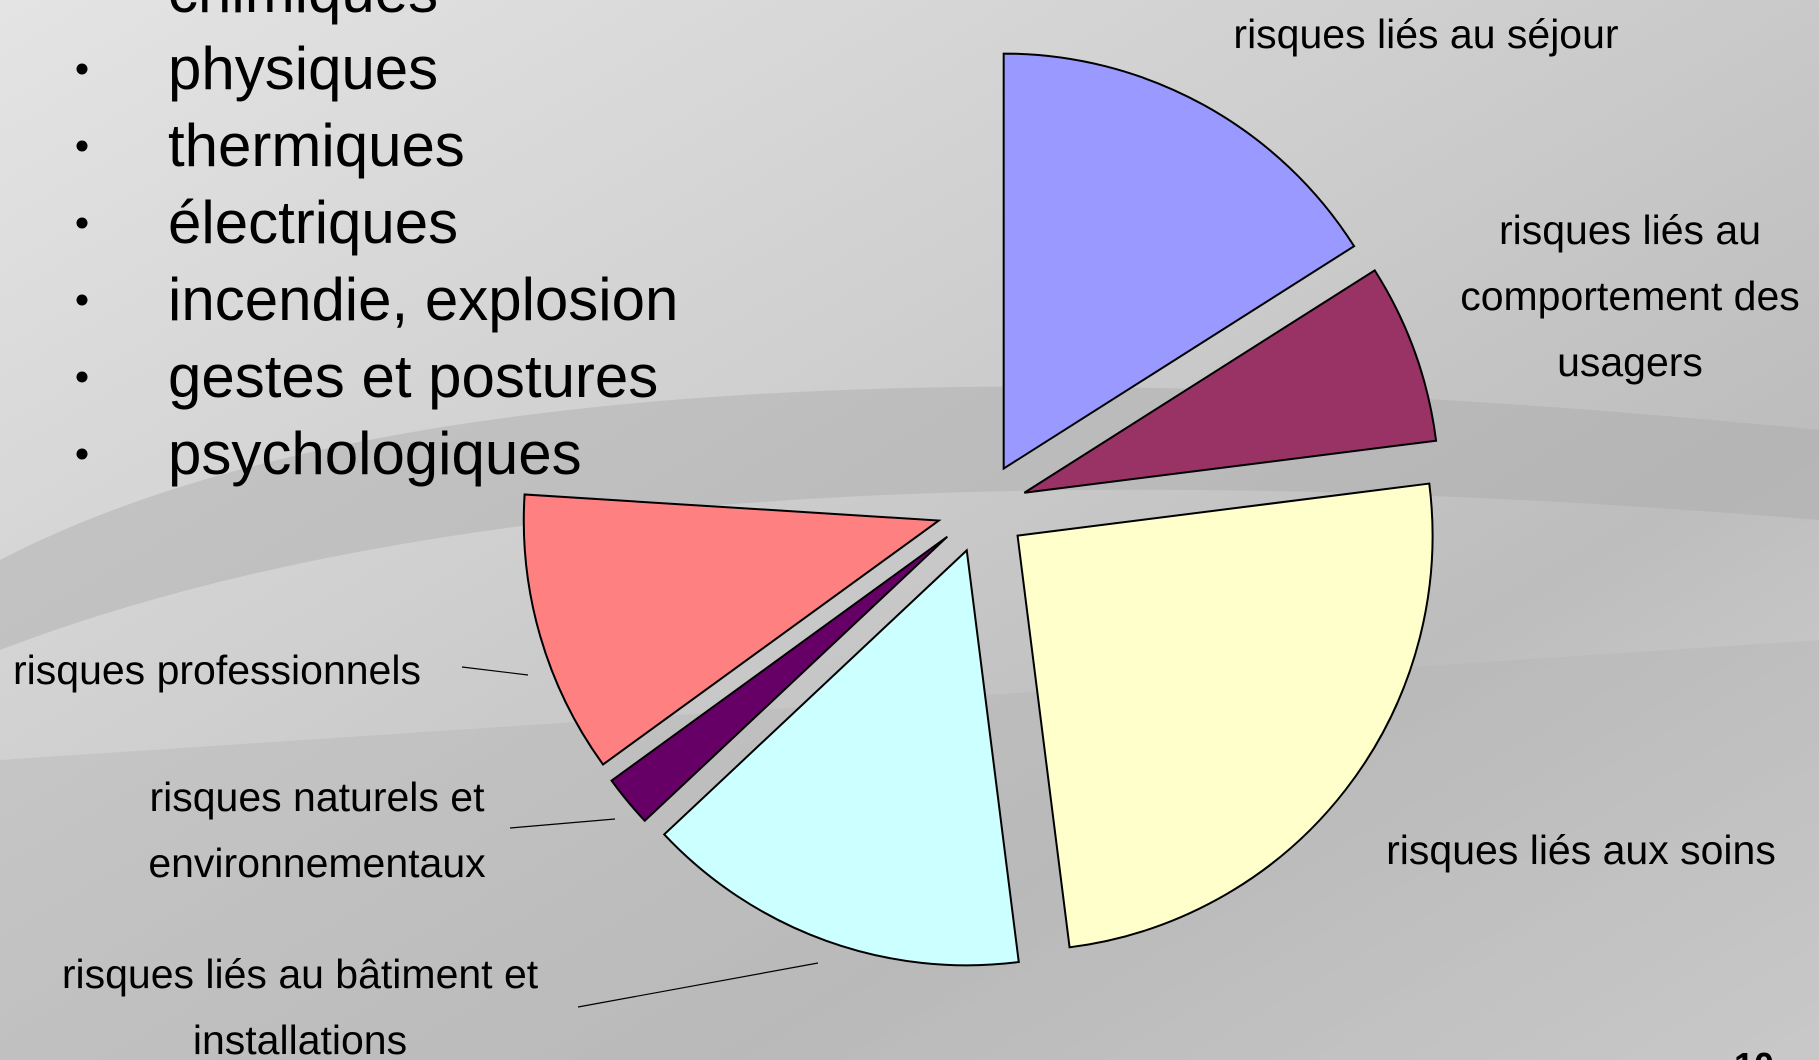 This screenshot has width=1819, height=1060. What do you see at coordinates (1630, 296) in the screenshot?
I see `pie-label: risques liés au comportement des usagers` at bounding box center [1630, 296].